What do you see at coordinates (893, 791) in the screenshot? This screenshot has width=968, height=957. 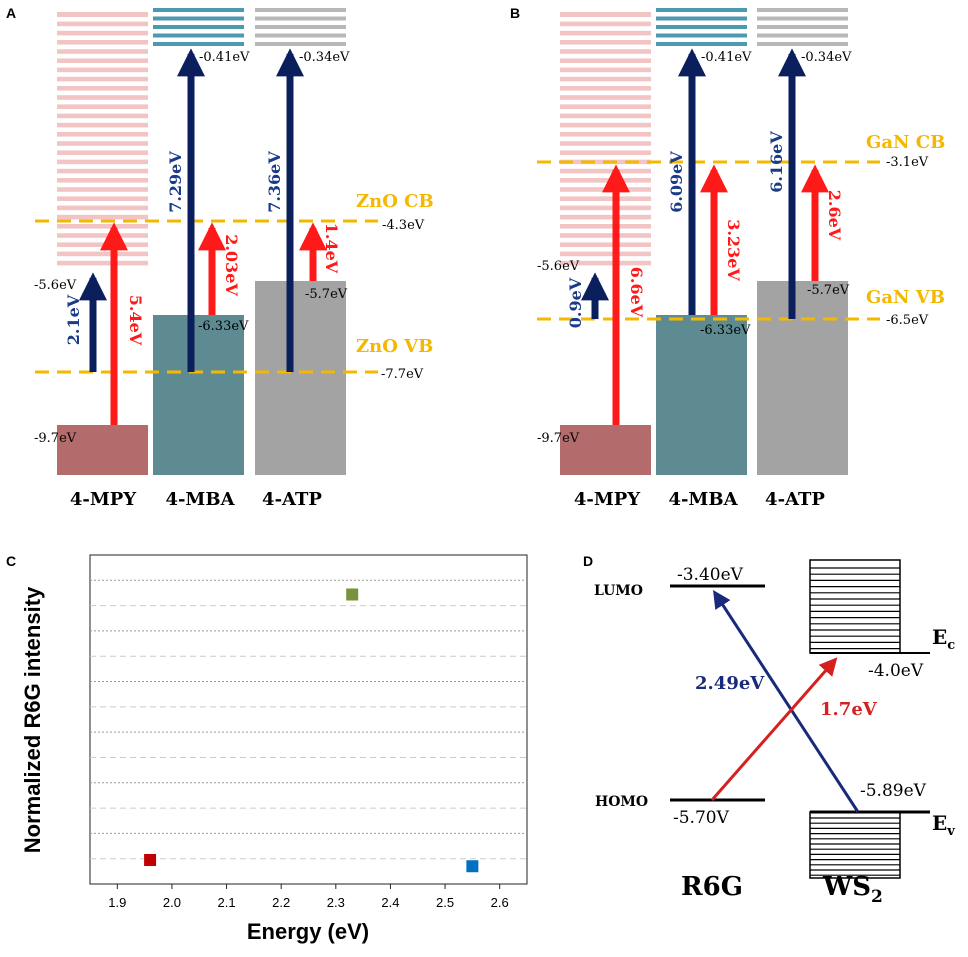 I see `ev-value: -5.89eV` at bounding box center [893, 791].